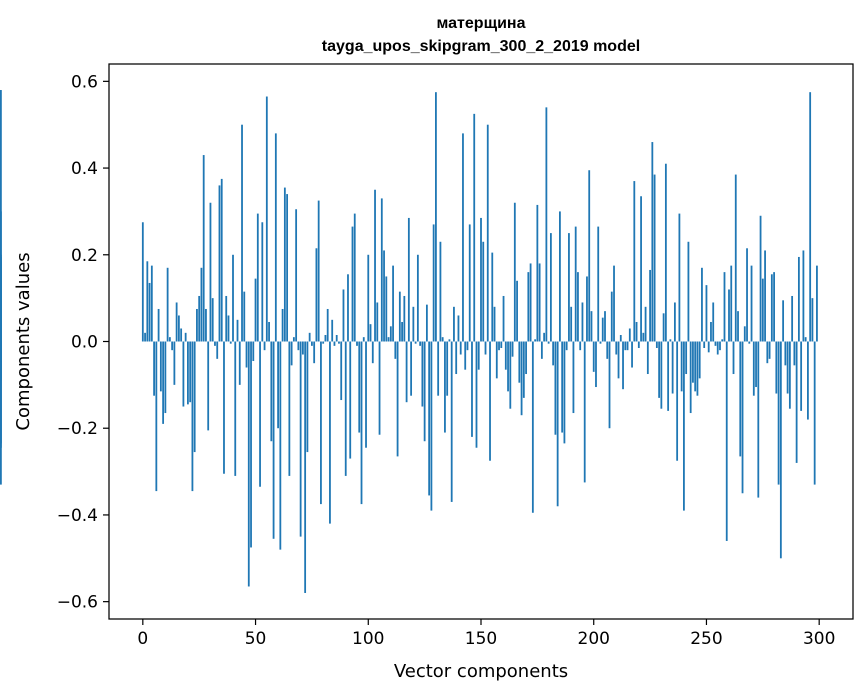 This screenshot has width=867, height=696. What do you see at coordinates (819, 639) in the screenshot?
I see `x-tick-label: 300` at bounding box center [819, 639].